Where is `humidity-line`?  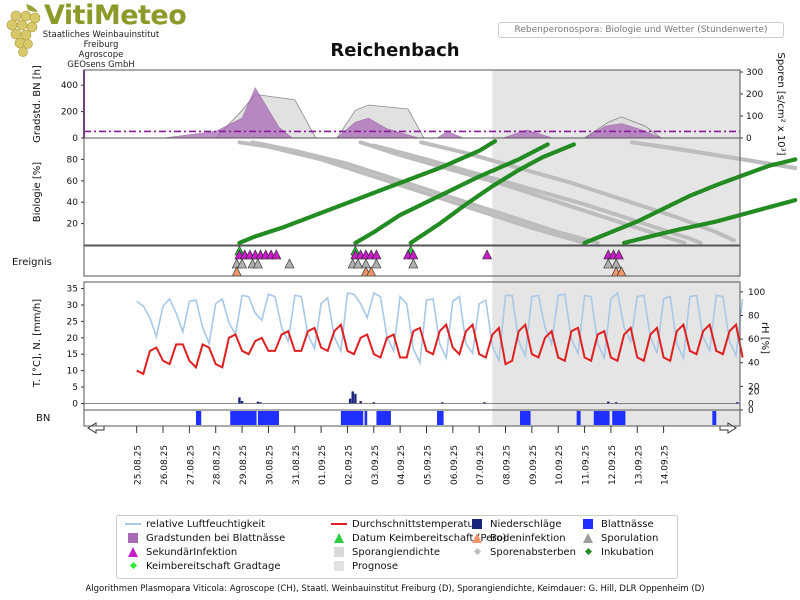
humidity-line is located at coordinates (440, 328).